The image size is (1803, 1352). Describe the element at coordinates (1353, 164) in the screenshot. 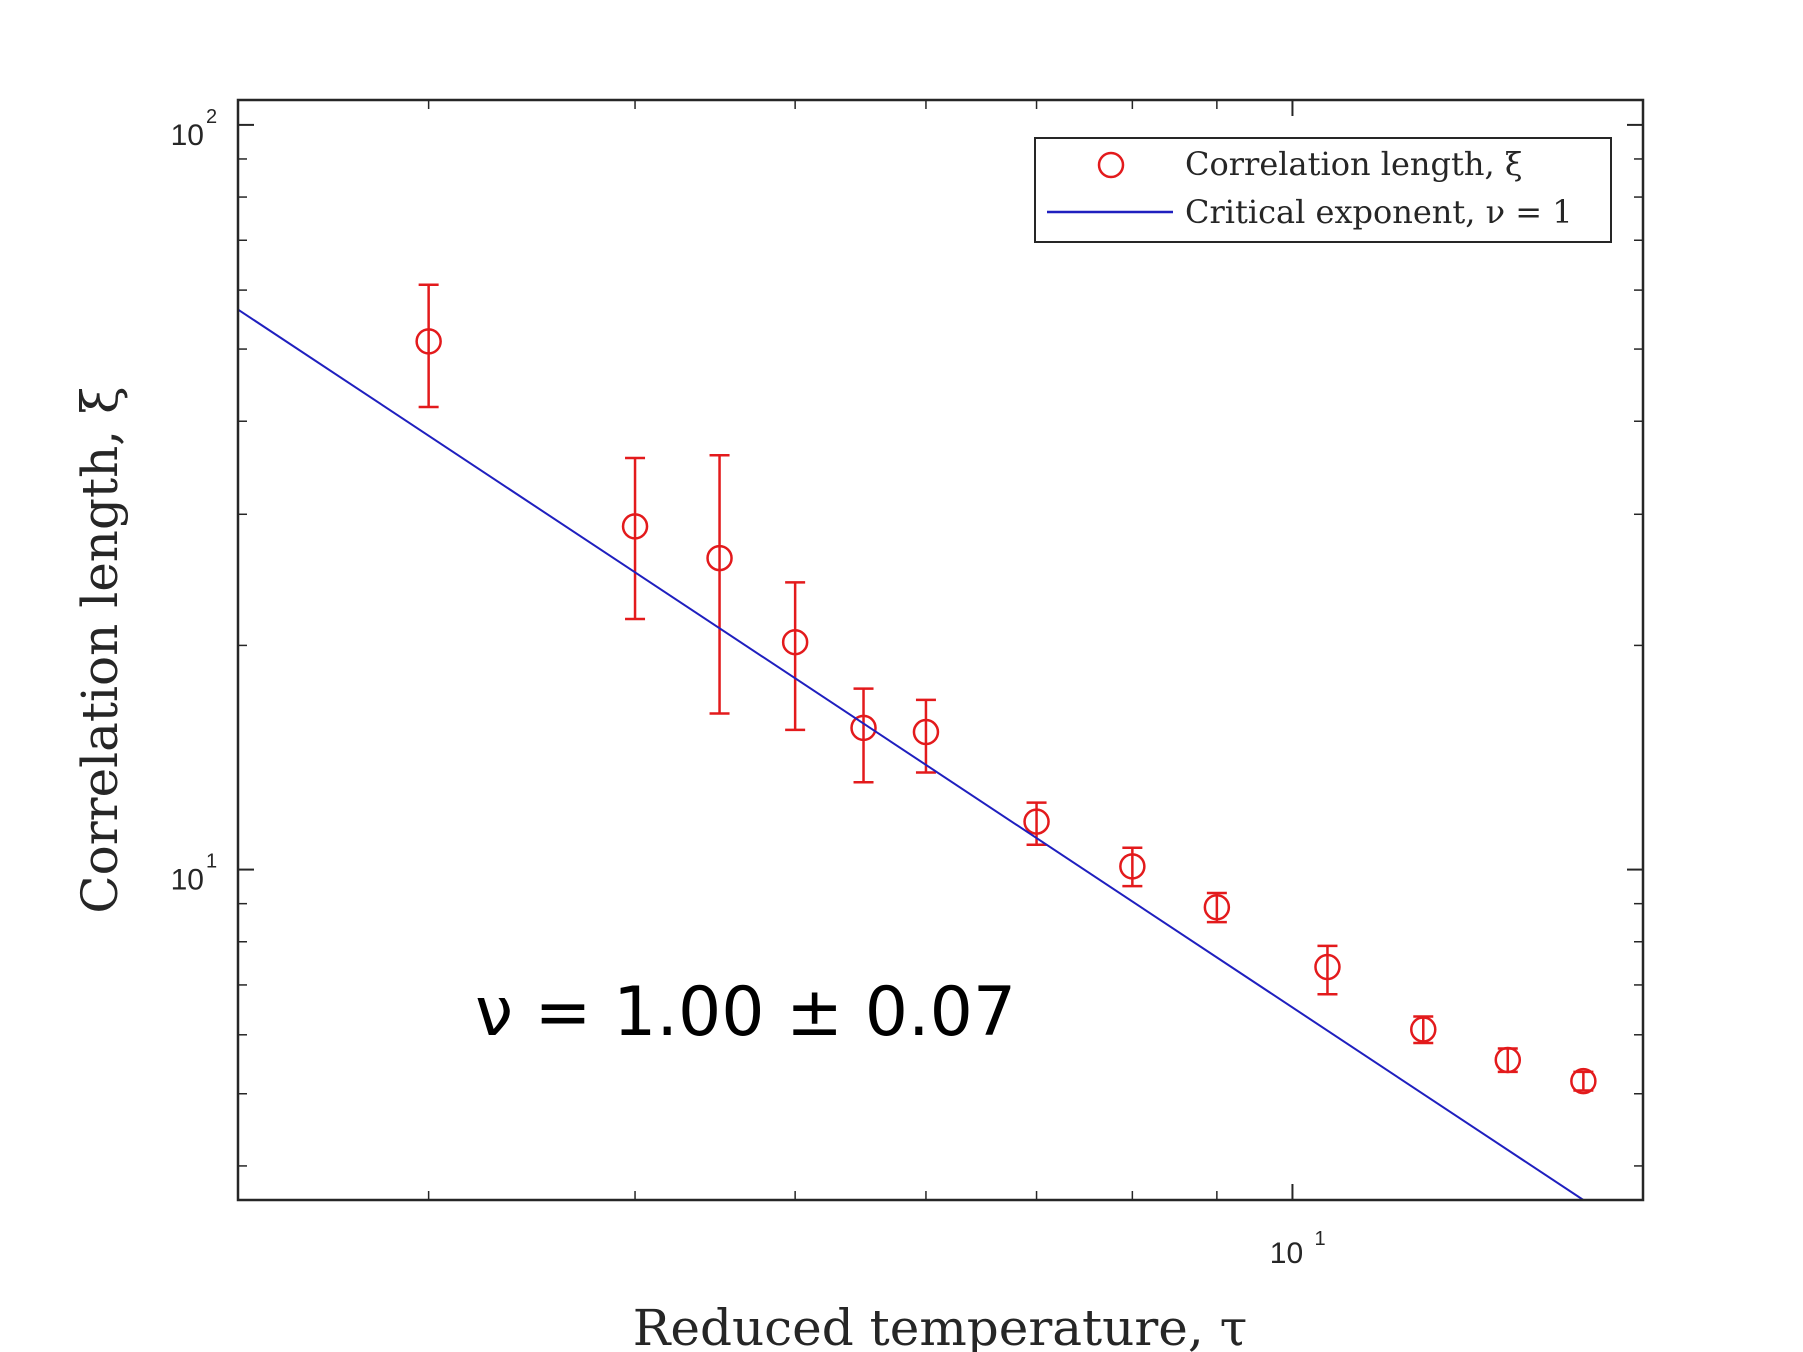

I see `legend-label-correlation-length: Correlation length, ξ` at that location.